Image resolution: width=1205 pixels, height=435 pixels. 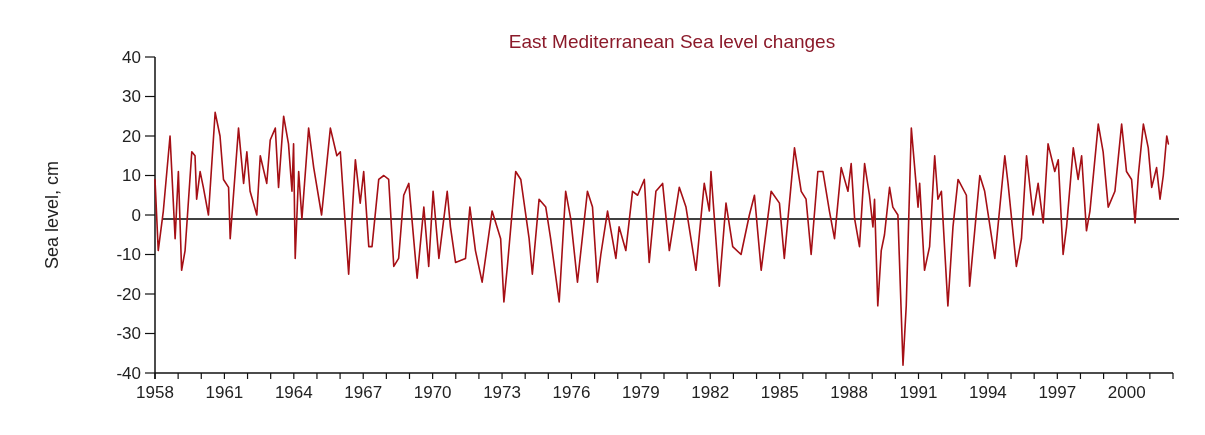 I want to click on x-tick-label: 1997, so click(x=1057, y=392).